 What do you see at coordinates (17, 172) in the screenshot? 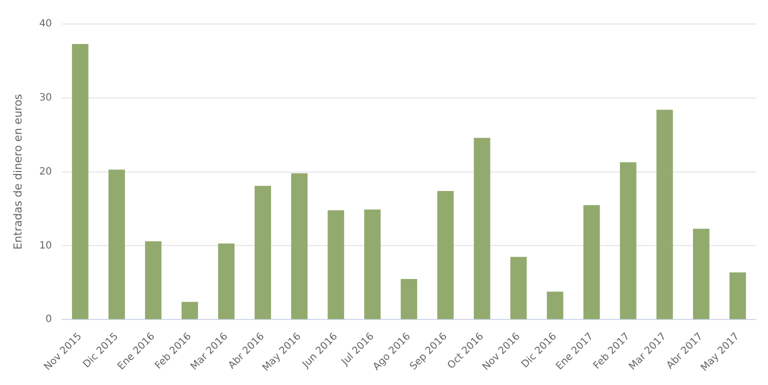
I see `y-axis-title: Entradas de dinero en euros` at bounding box center [17, 172].